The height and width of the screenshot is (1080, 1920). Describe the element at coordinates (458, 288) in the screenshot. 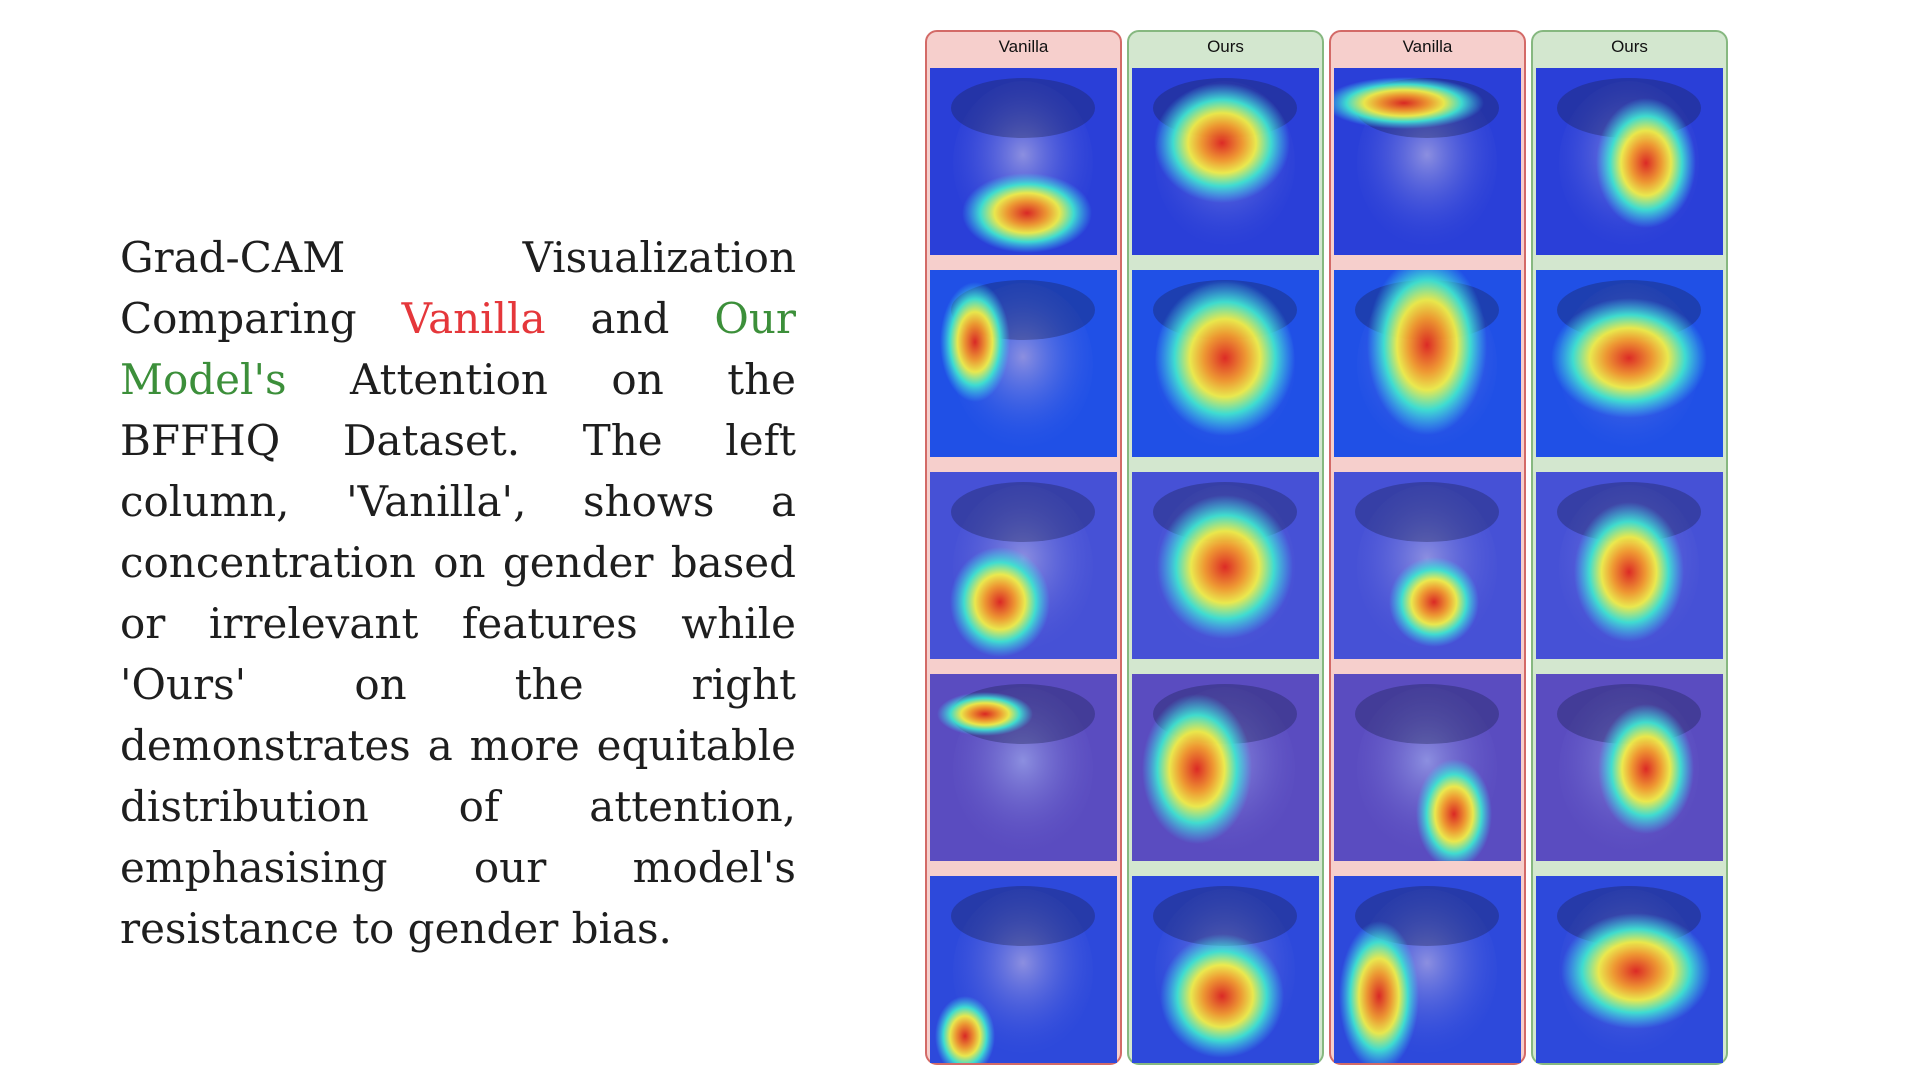

I see `caption-part-1: Grad-CAM Visualization Comparing` at that location.